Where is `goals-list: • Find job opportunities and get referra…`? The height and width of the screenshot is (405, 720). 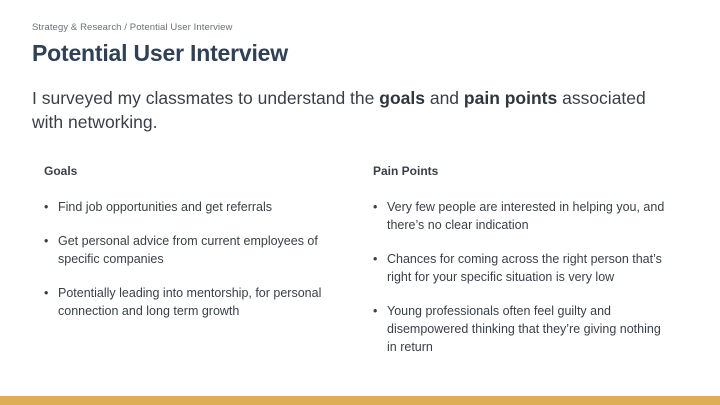
goals-list: • Find job opportunities and get referra… is located at coordinates (189, 259).